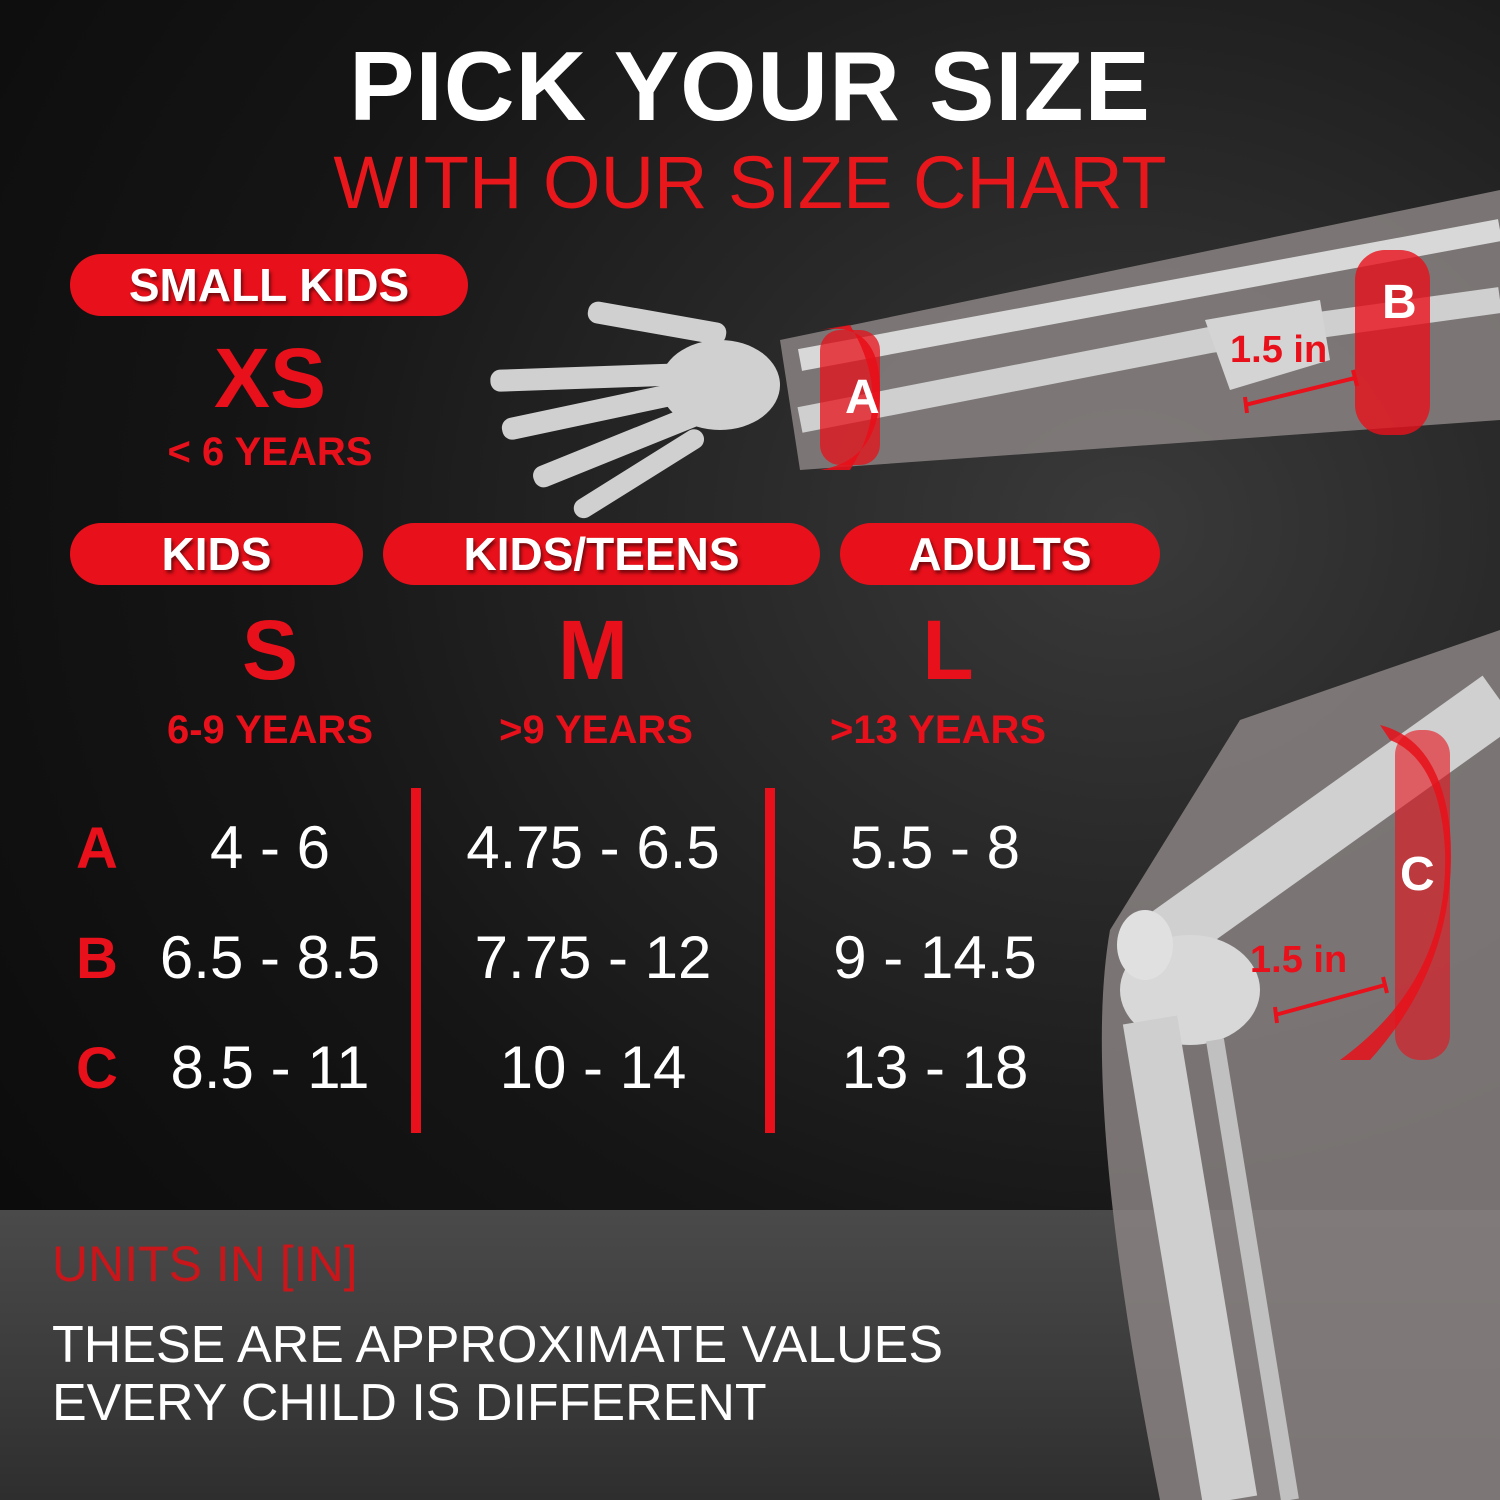  I want to click on table-cell: 8.5 - 11, so click(270, 1067).